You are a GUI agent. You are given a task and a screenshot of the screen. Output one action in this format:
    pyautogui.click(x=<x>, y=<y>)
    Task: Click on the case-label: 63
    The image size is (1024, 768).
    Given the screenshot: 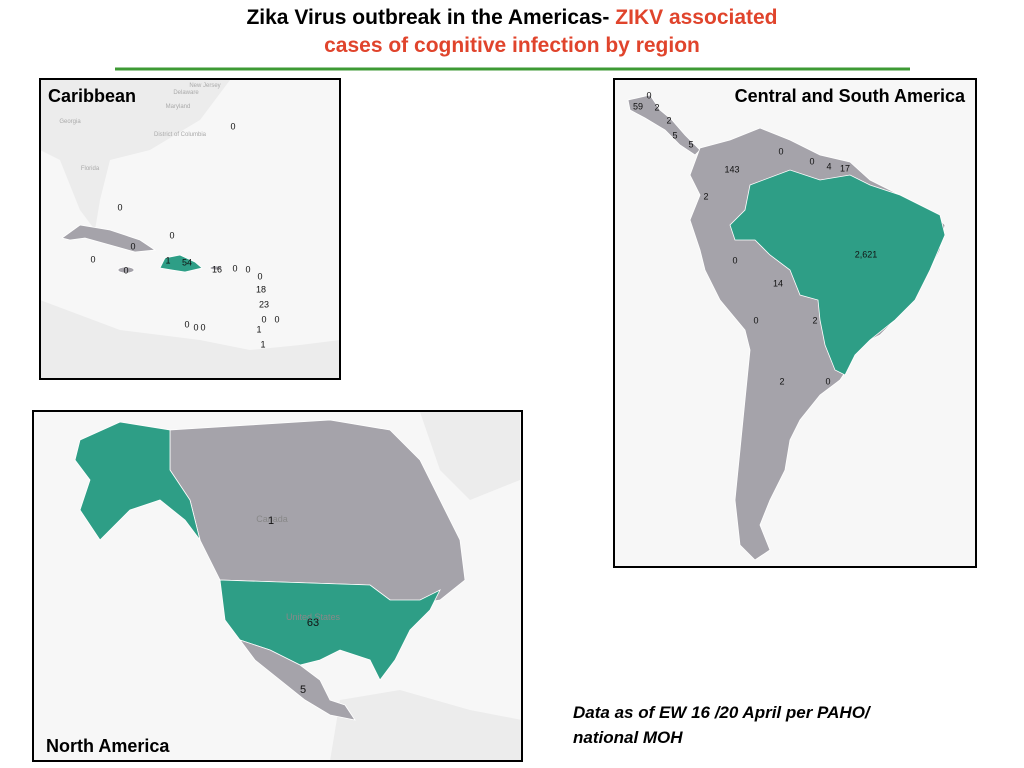 What is the action you would take?
    pyautogui.click(x=313, y=623)
    